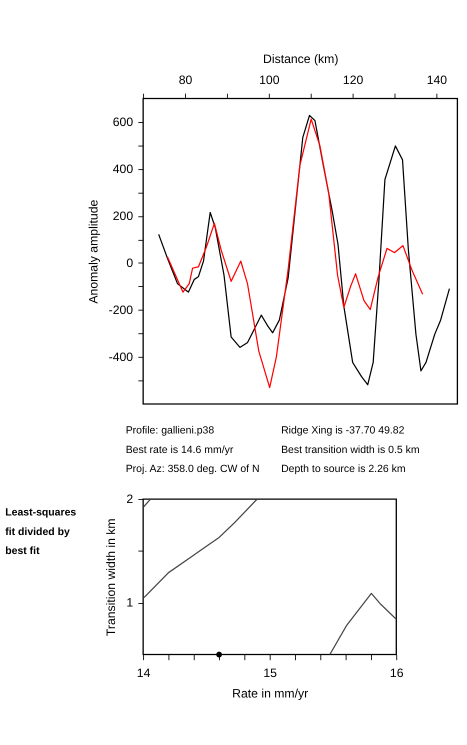  I want to click on y-tick-label: 200, so click(123, 215).